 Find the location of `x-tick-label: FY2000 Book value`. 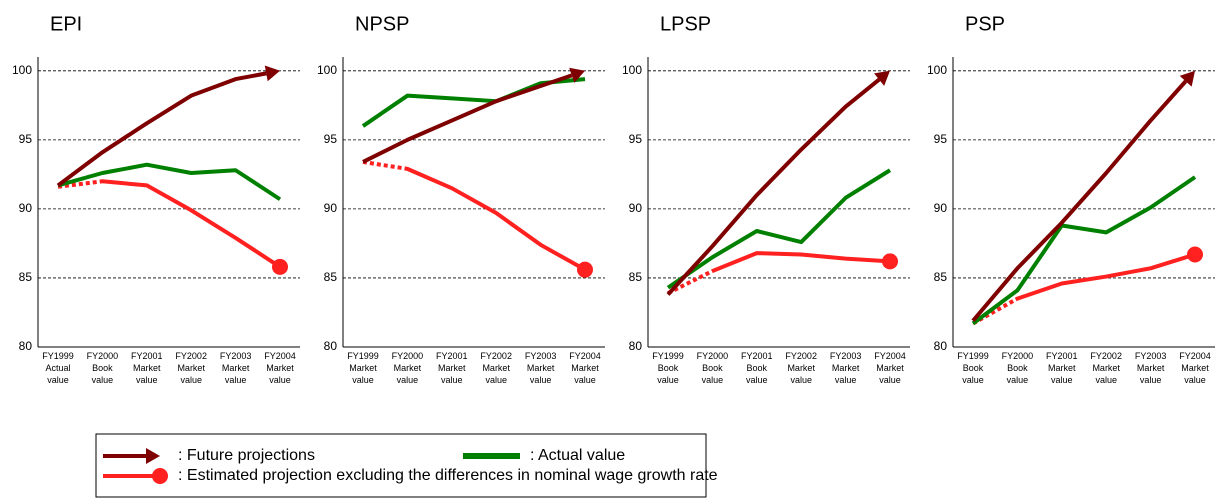

x-tick-label: FY2000 Book value is located at coordinates (713, 368).